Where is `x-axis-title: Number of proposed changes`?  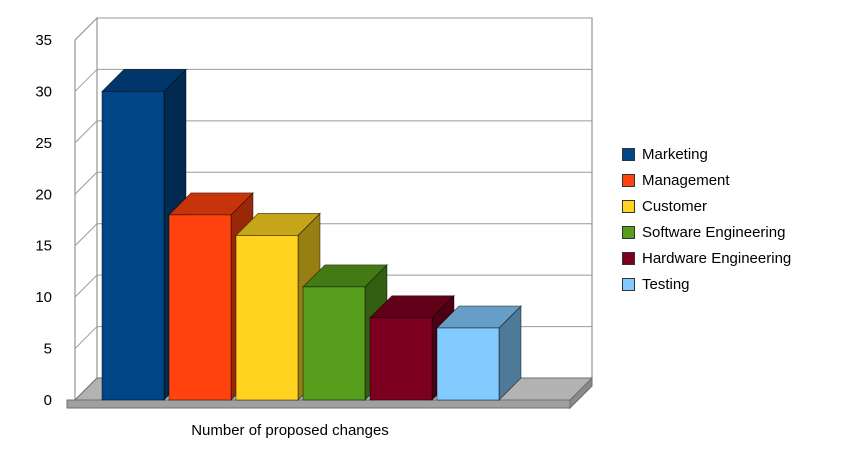
x-axis-title: Number of proposed changes is located at coordinates (290, 430).